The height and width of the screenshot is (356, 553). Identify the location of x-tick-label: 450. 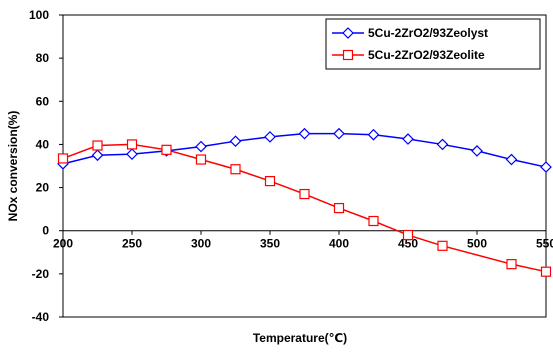
(408, 244).